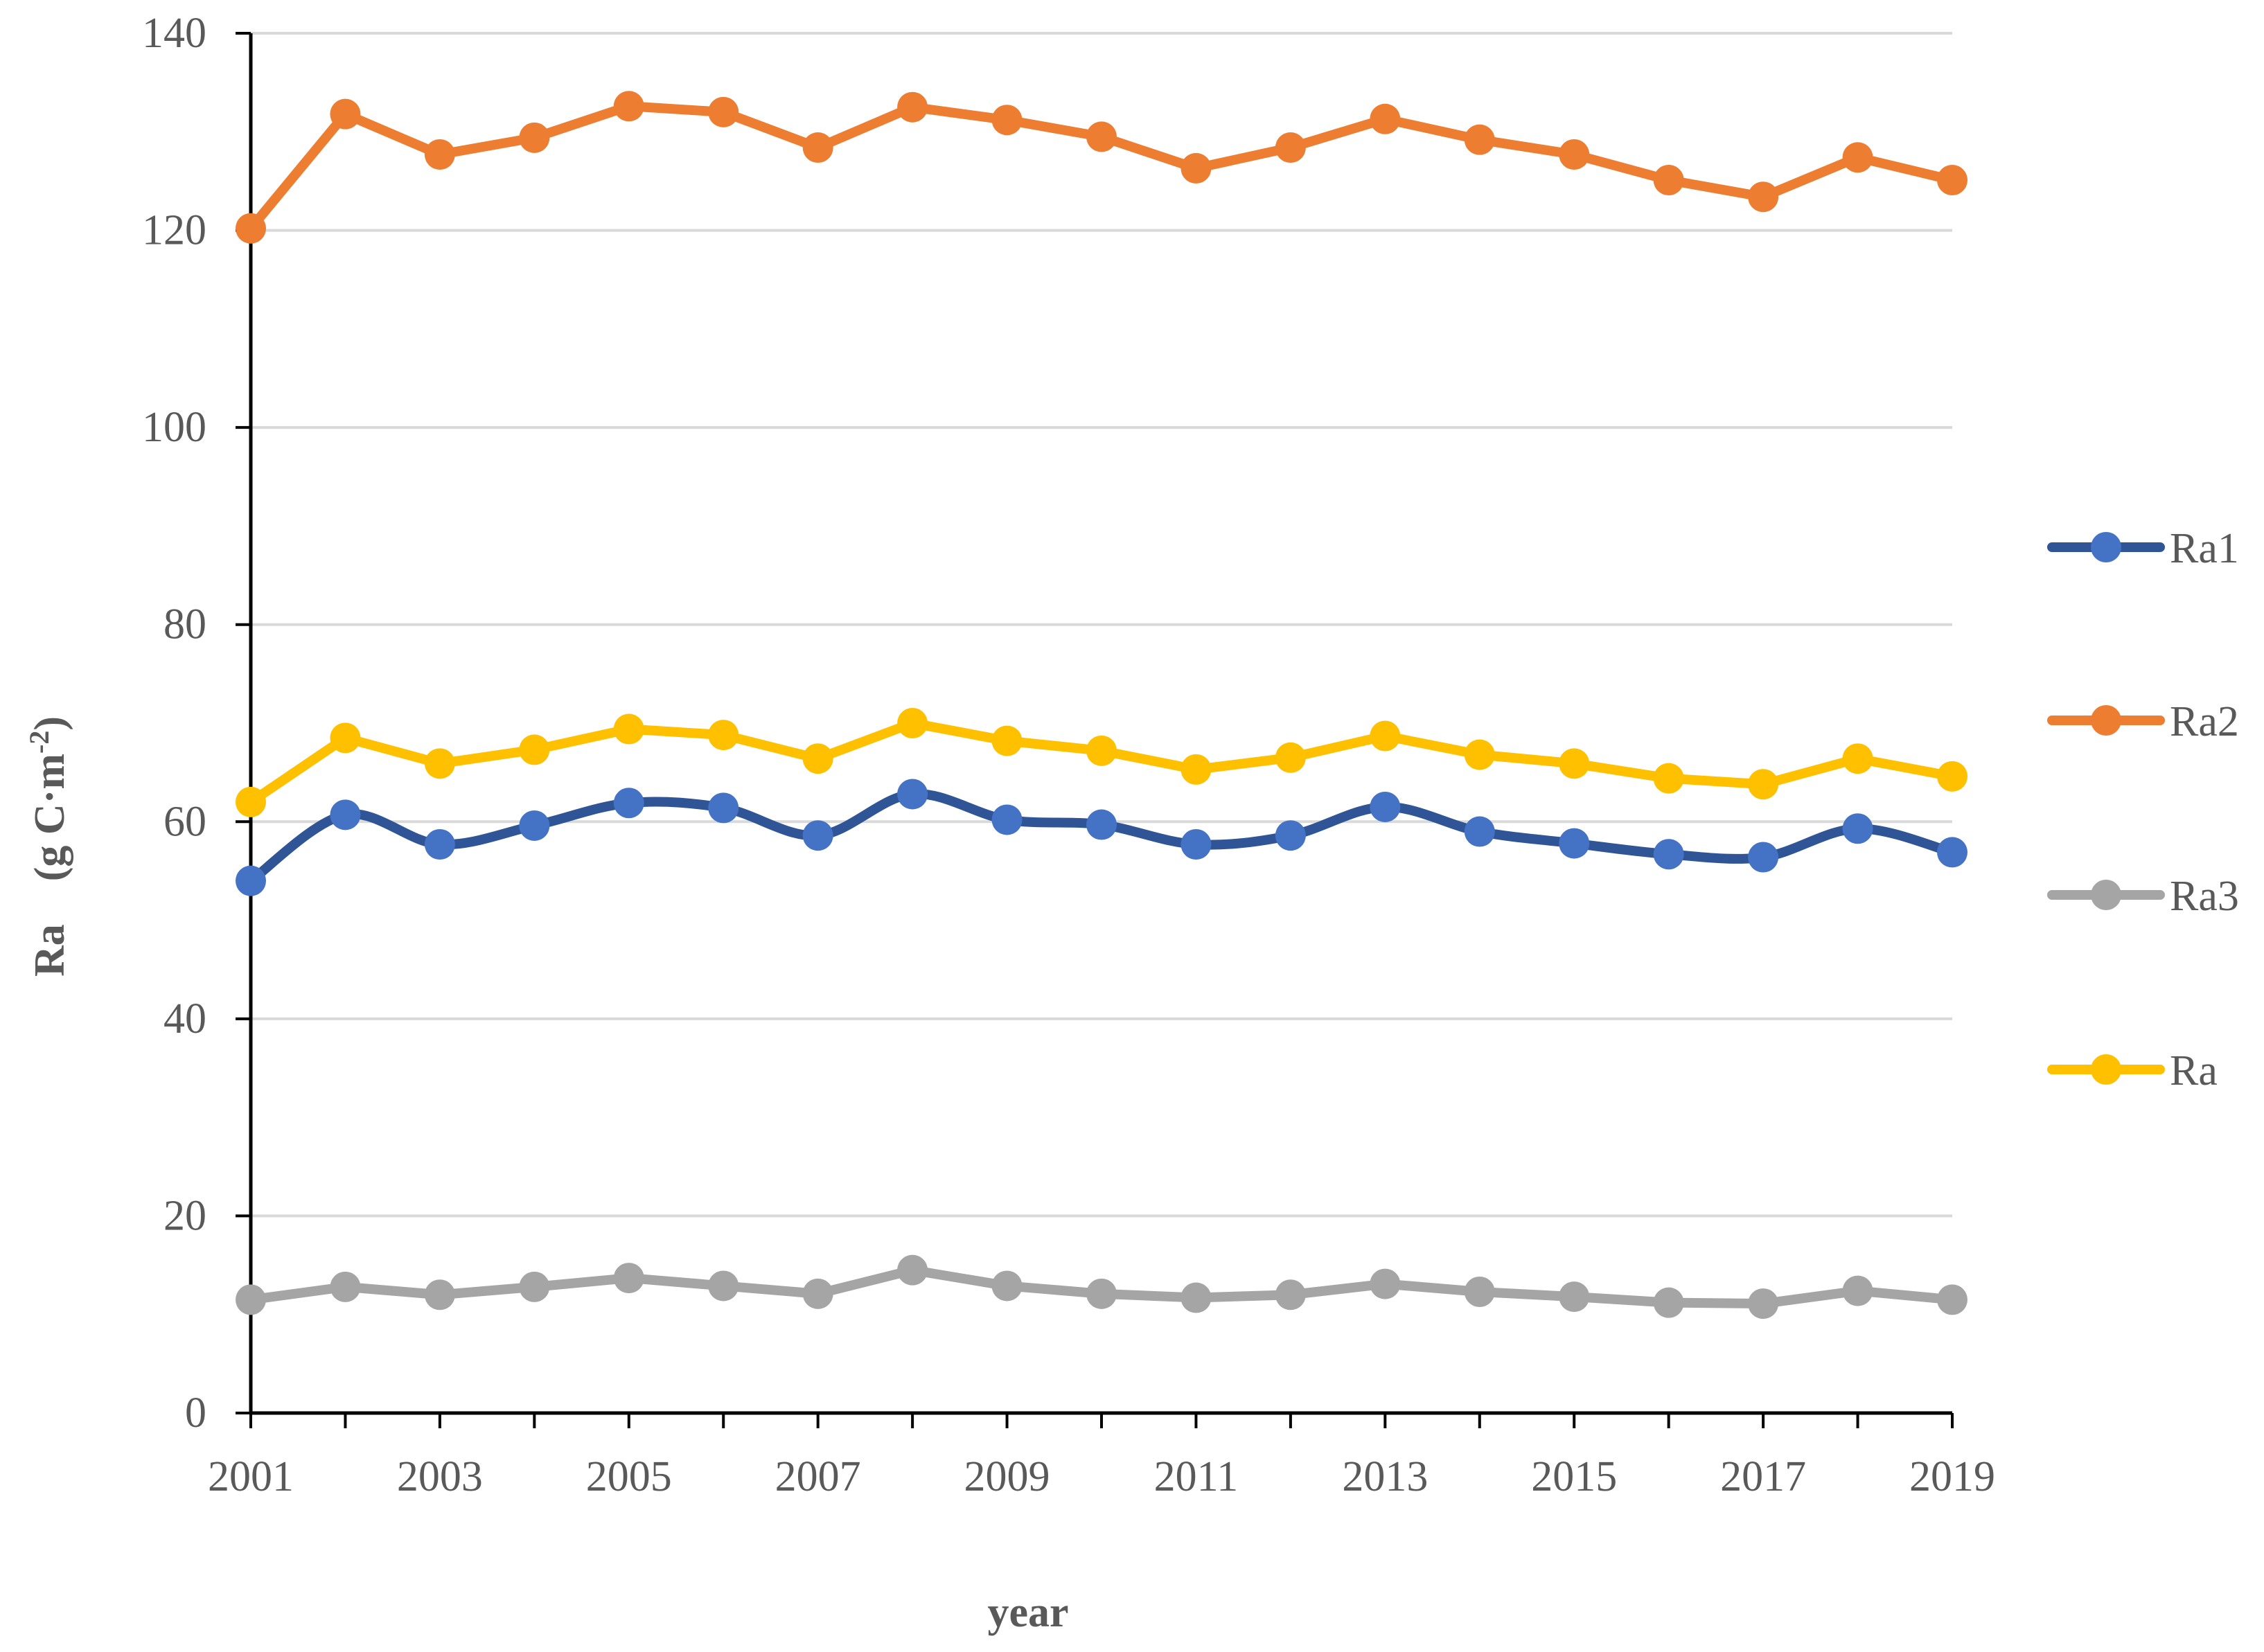 The height and width of the screenshot is (1652, 2264). What do you see at coordinates (2143, 548) in the screenshot?
I see `legend-item-ra1: Ra1` at bounding box center [2143, 548].